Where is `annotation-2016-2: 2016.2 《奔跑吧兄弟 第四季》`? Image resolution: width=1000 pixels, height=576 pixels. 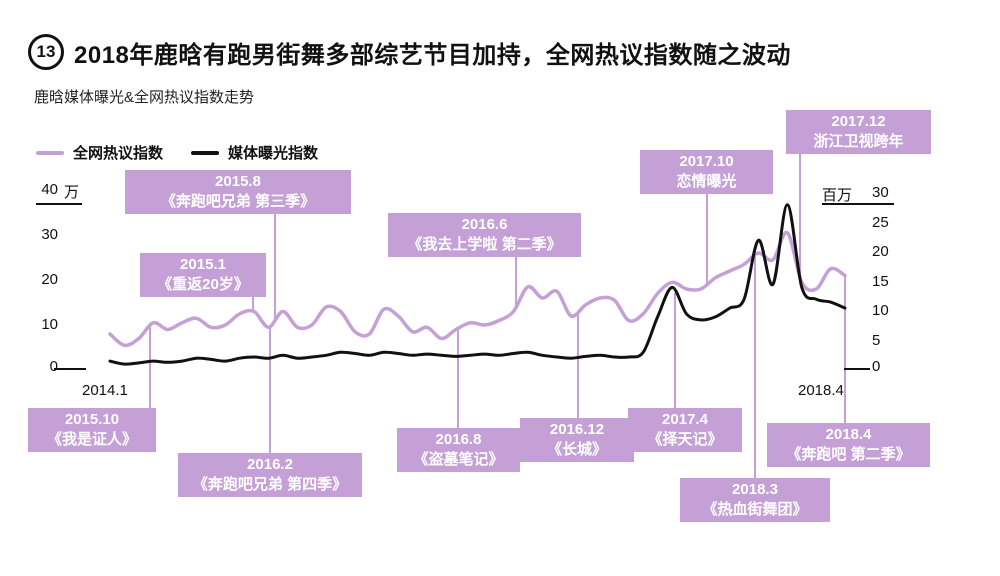 annotation-2016-2: 2016.2 《奔跑吧兄弟 第四季》 is located at coordinates (270, 475).